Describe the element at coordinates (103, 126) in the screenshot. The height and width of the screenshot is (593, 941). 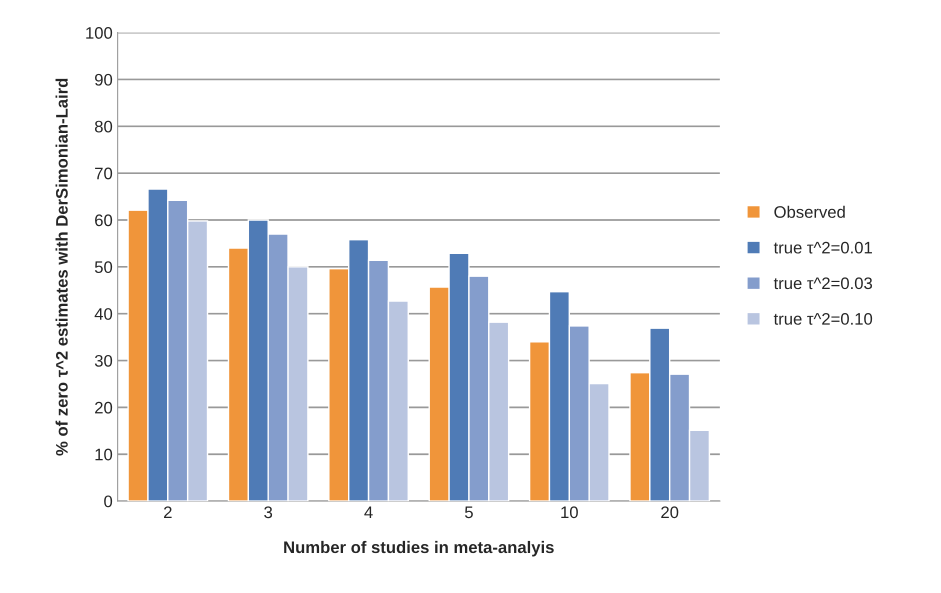
I see `y-tick-label: 80` at that location.